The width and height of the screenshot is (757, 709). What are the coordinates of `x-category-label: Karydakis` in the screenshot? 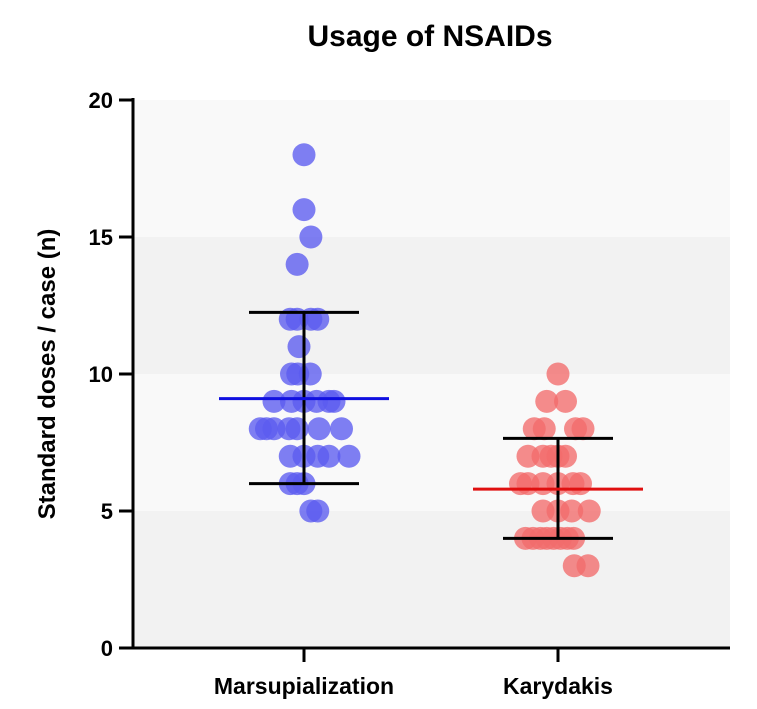 It's located at (558, 686).